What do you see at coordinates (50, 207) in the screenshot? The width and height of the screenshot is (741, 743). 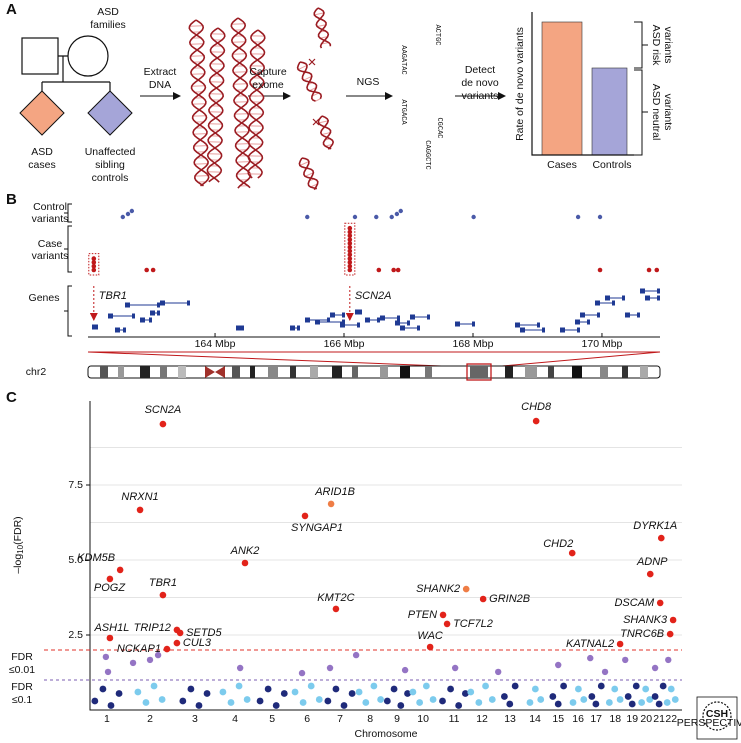 I see `row-label: Control` at bounding box center [50, 207].